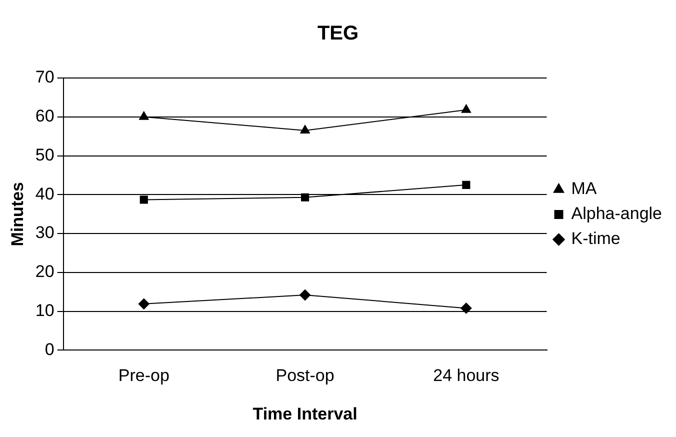  What do you see at coordinates (49, 349) in the screenshot?
I see `y-tick-label: 0` at bounding box center [49, 349].